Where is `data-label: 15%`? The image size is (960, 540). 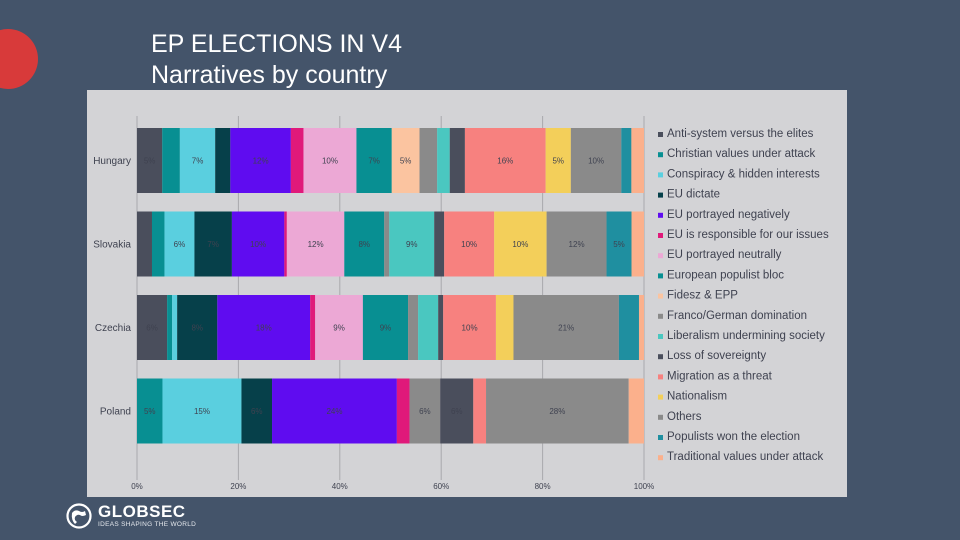
data-label: 15% is located at coordinates (202, 411).